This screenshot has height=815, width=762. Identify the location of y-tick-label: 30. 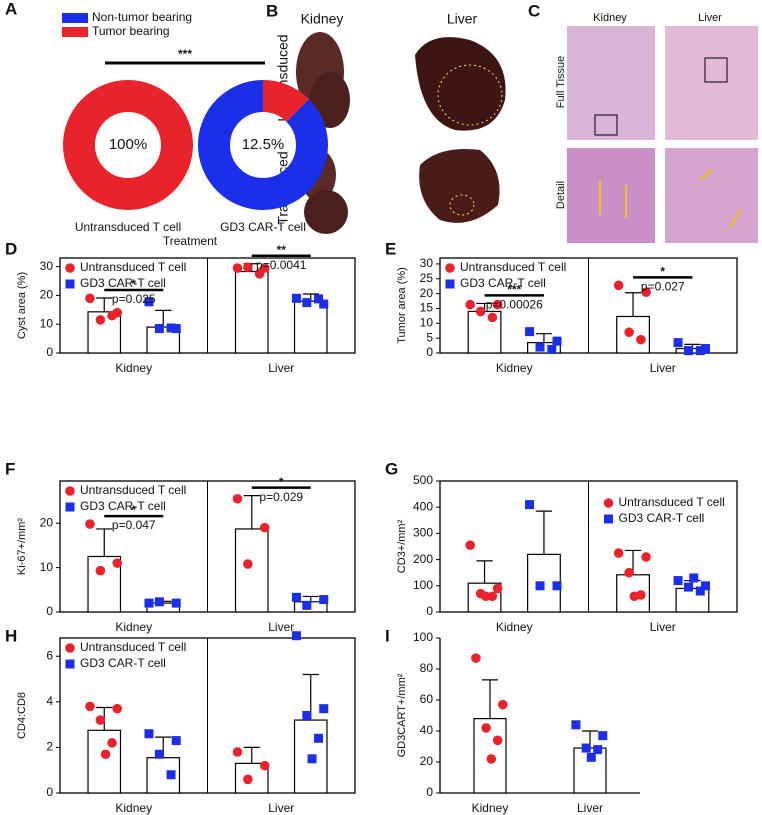
(47, 266).